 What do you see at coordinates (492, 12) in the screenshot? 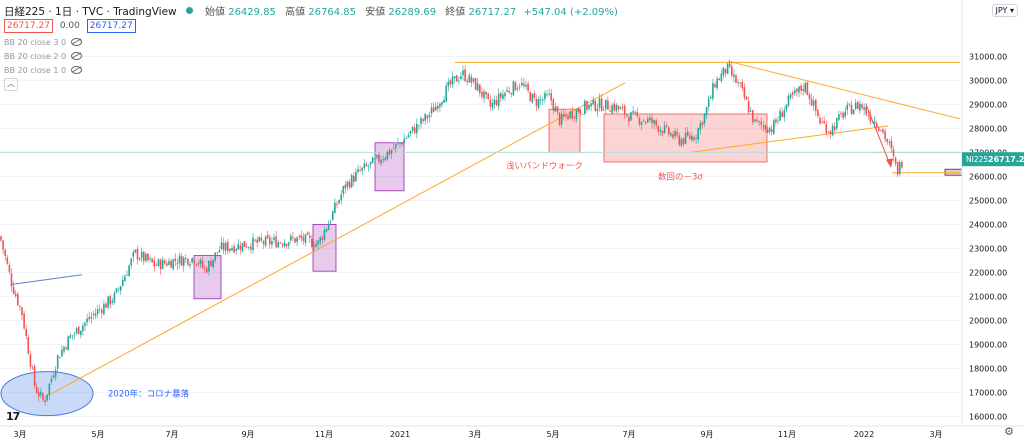
I see `close-value: 26717.27` at bounding box center [492, 12].